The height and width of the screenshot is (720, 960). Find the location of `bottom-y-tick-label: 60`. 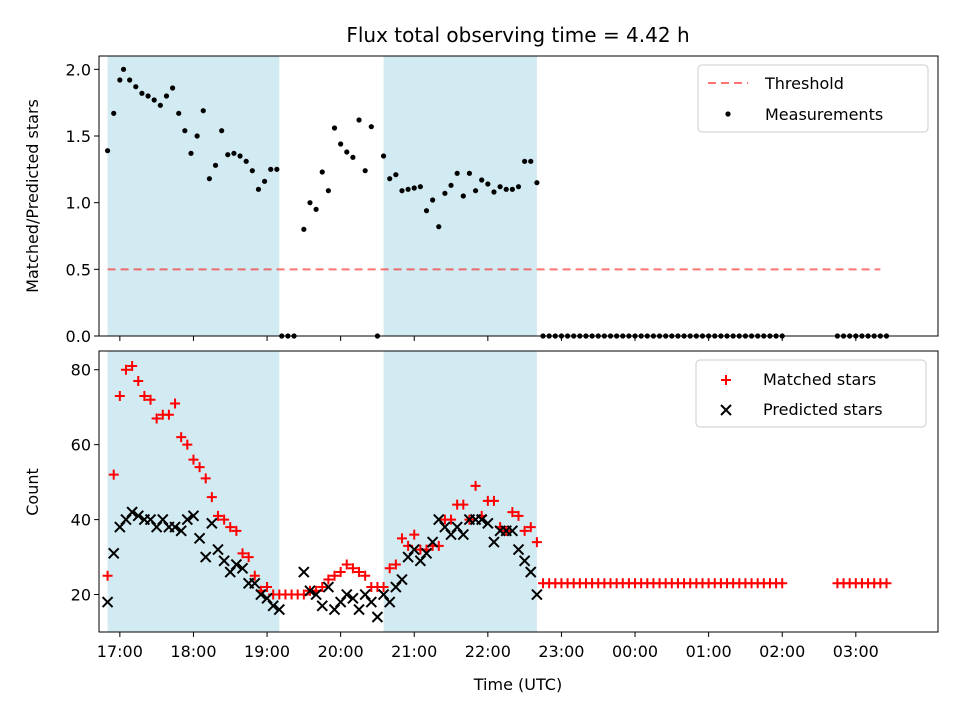

bottom-y-tick-label: 60 is located at coordinates (81, 445).